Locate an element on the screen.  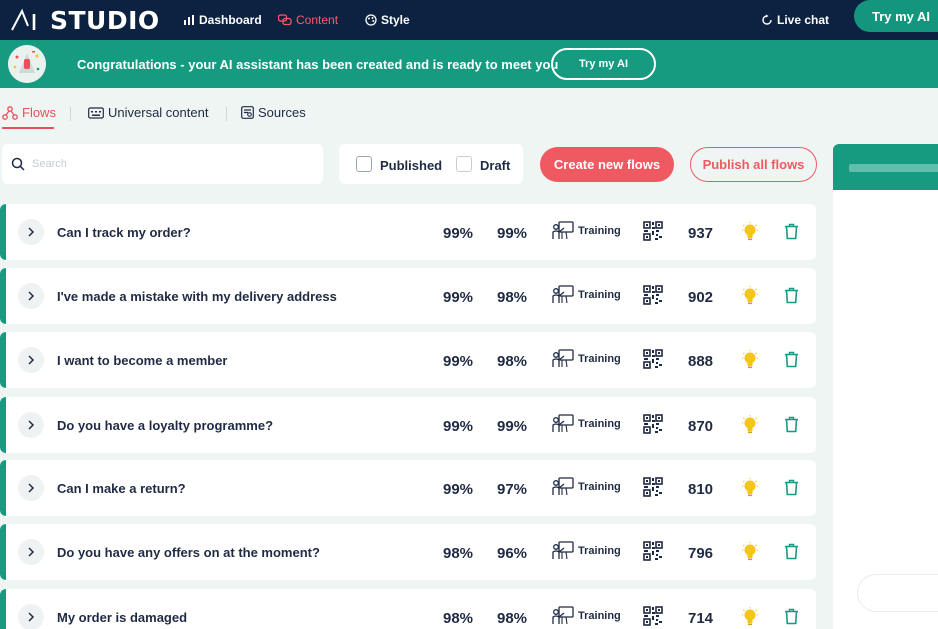
try-my-ai-top-button: Try my AI is located at coordinates (896, 16).